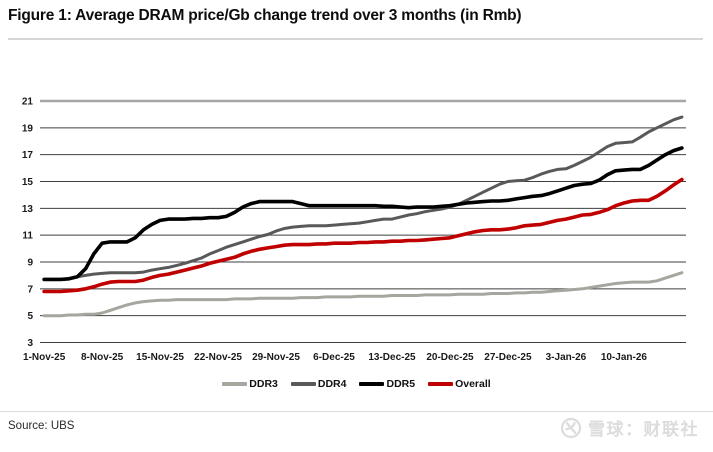  I want to click on y-tick-label-15: 15, so click(28, 182).